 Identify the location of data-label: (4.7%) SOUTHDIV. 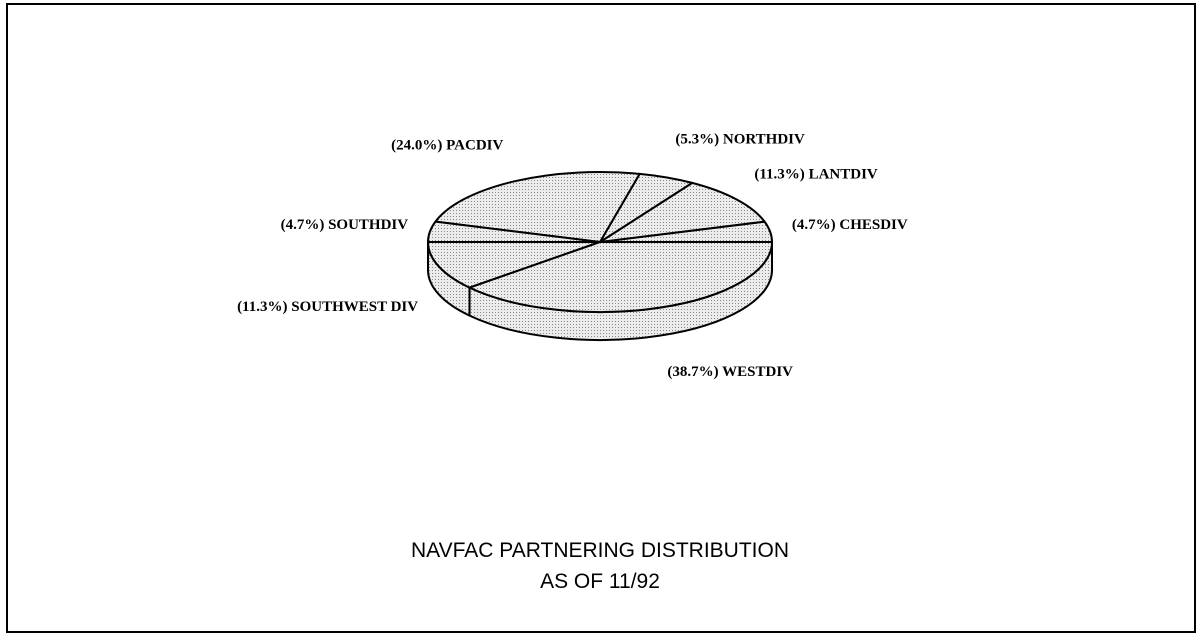
(345, 225).